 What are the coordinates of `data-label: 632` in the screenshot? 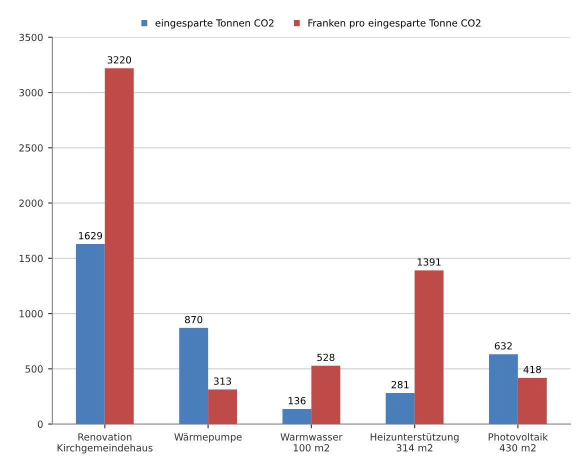 It's located at (503, 346).